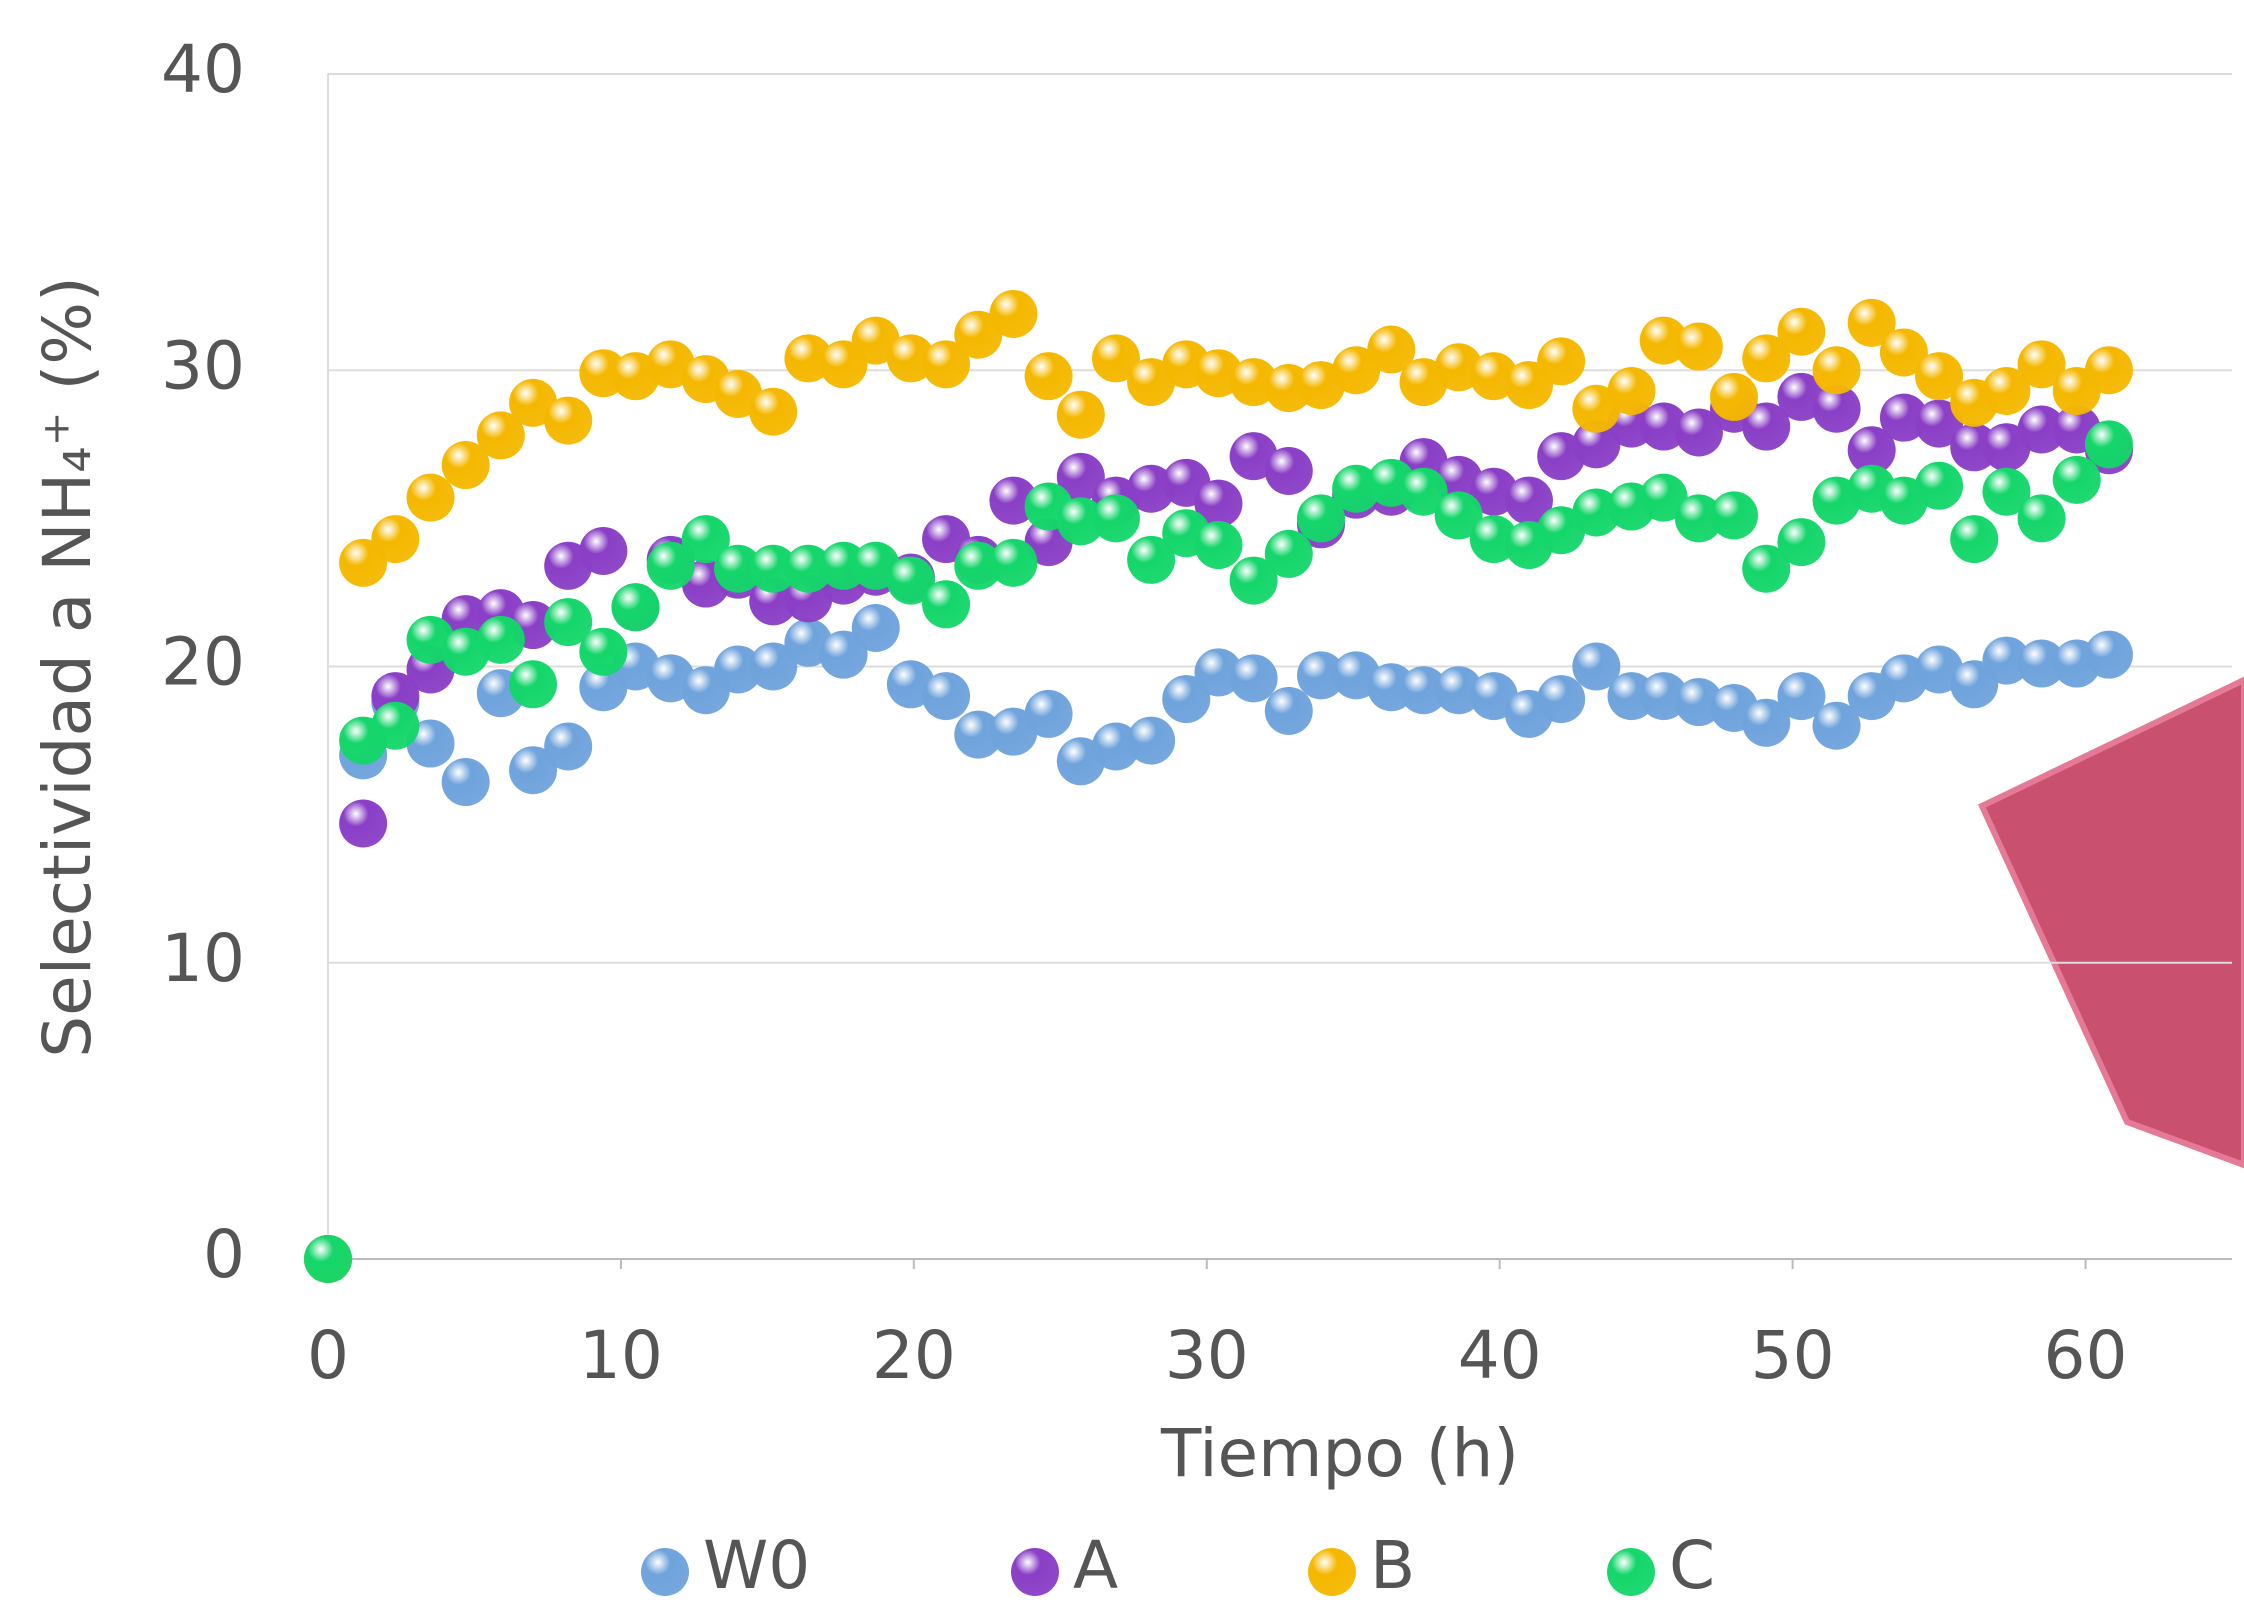 Image resolution: width=2244 pixels, height=1609 pixels. What do you see at coordinates (1793, 1355) in the screenshot?
I see `x-tick-label: 50` at bounding box center [1793, 1355].